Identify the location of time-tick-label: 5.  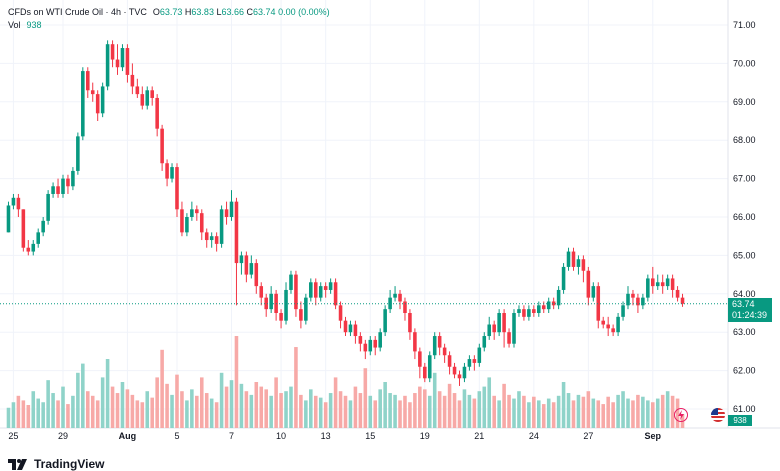
(176, 436).